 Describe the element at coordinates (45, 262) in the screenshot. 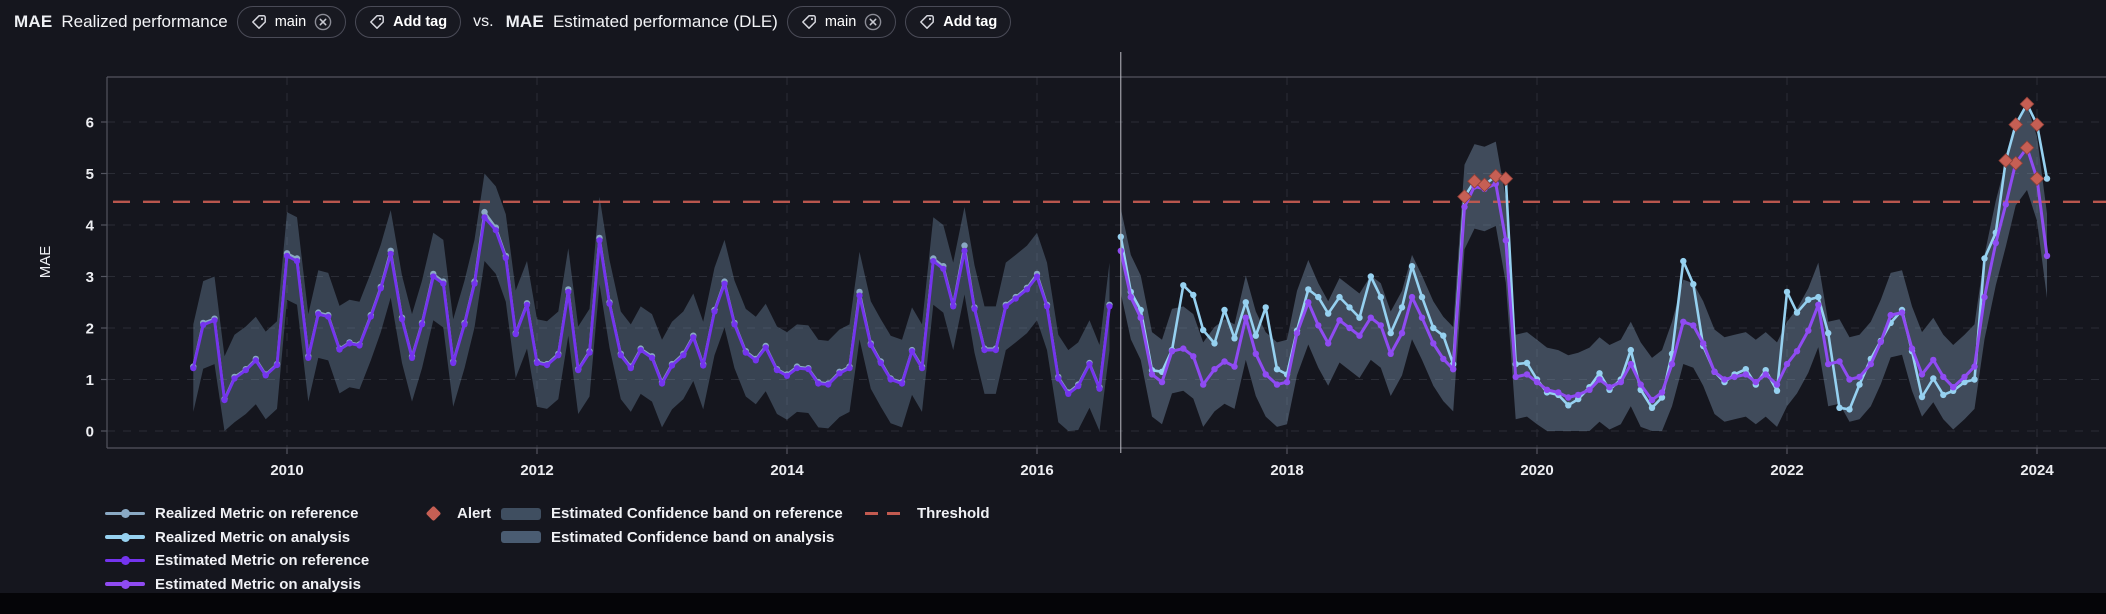

I see `svg-text: MAE` at that location.